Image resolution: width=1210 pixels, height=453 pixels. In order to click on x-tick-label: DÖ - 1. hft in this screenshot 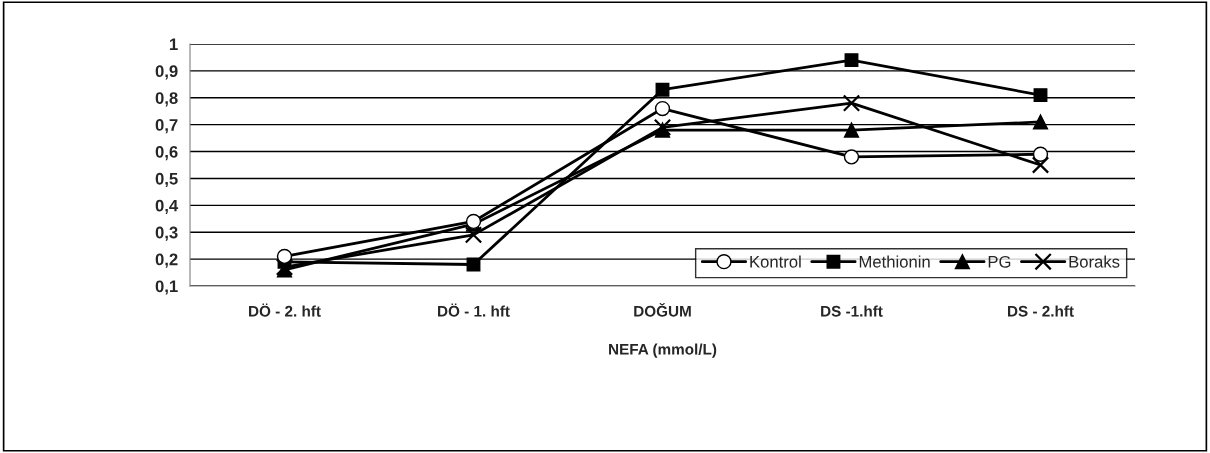, I will do `click(474, 310)`.